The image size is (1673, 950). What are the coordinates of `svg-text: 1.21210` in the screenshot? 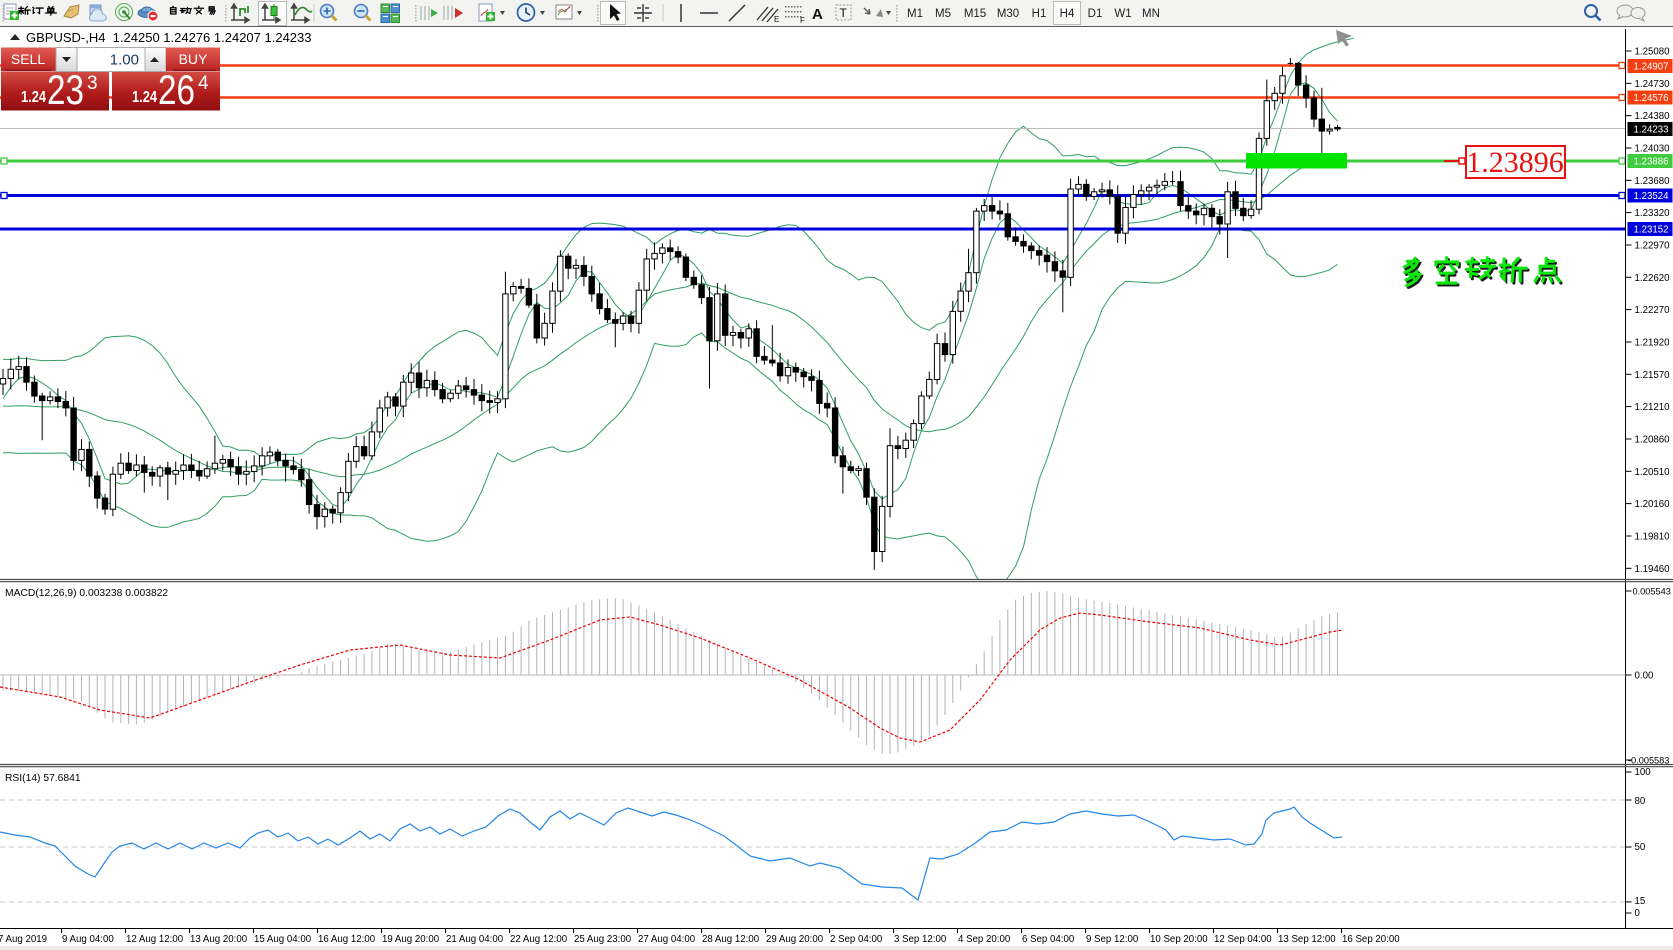 It's located at (1653, 407).